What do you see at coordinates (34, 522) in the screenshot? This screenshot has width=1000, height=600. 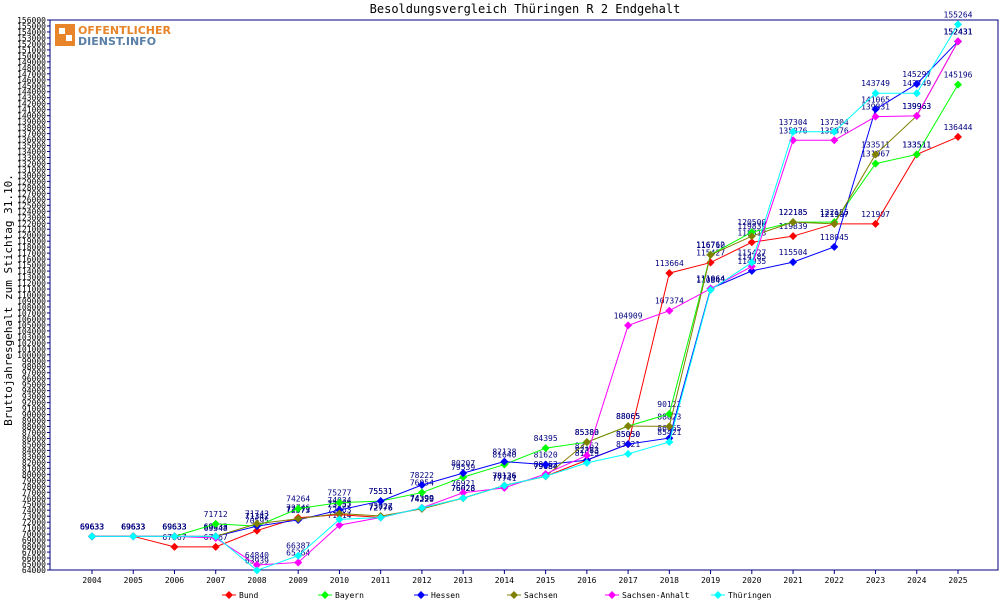 I see `y-tick-label: 72000` at bounding box center [34, 522].